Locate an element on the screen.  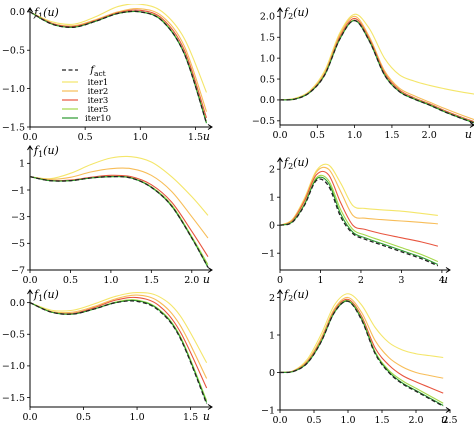
legend-label-iter1: iter1 is located at coordinates (98, 83).